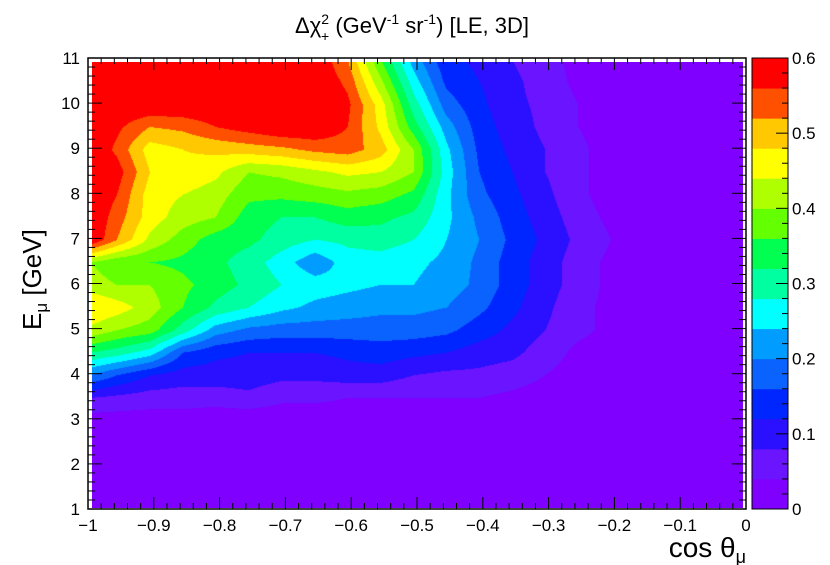 Image resolution: width=830 pixels, height=565 pixels. Describe the element at coordinates (75, 148) in the screenshot. I see `y-tick-label: 9` at that location.